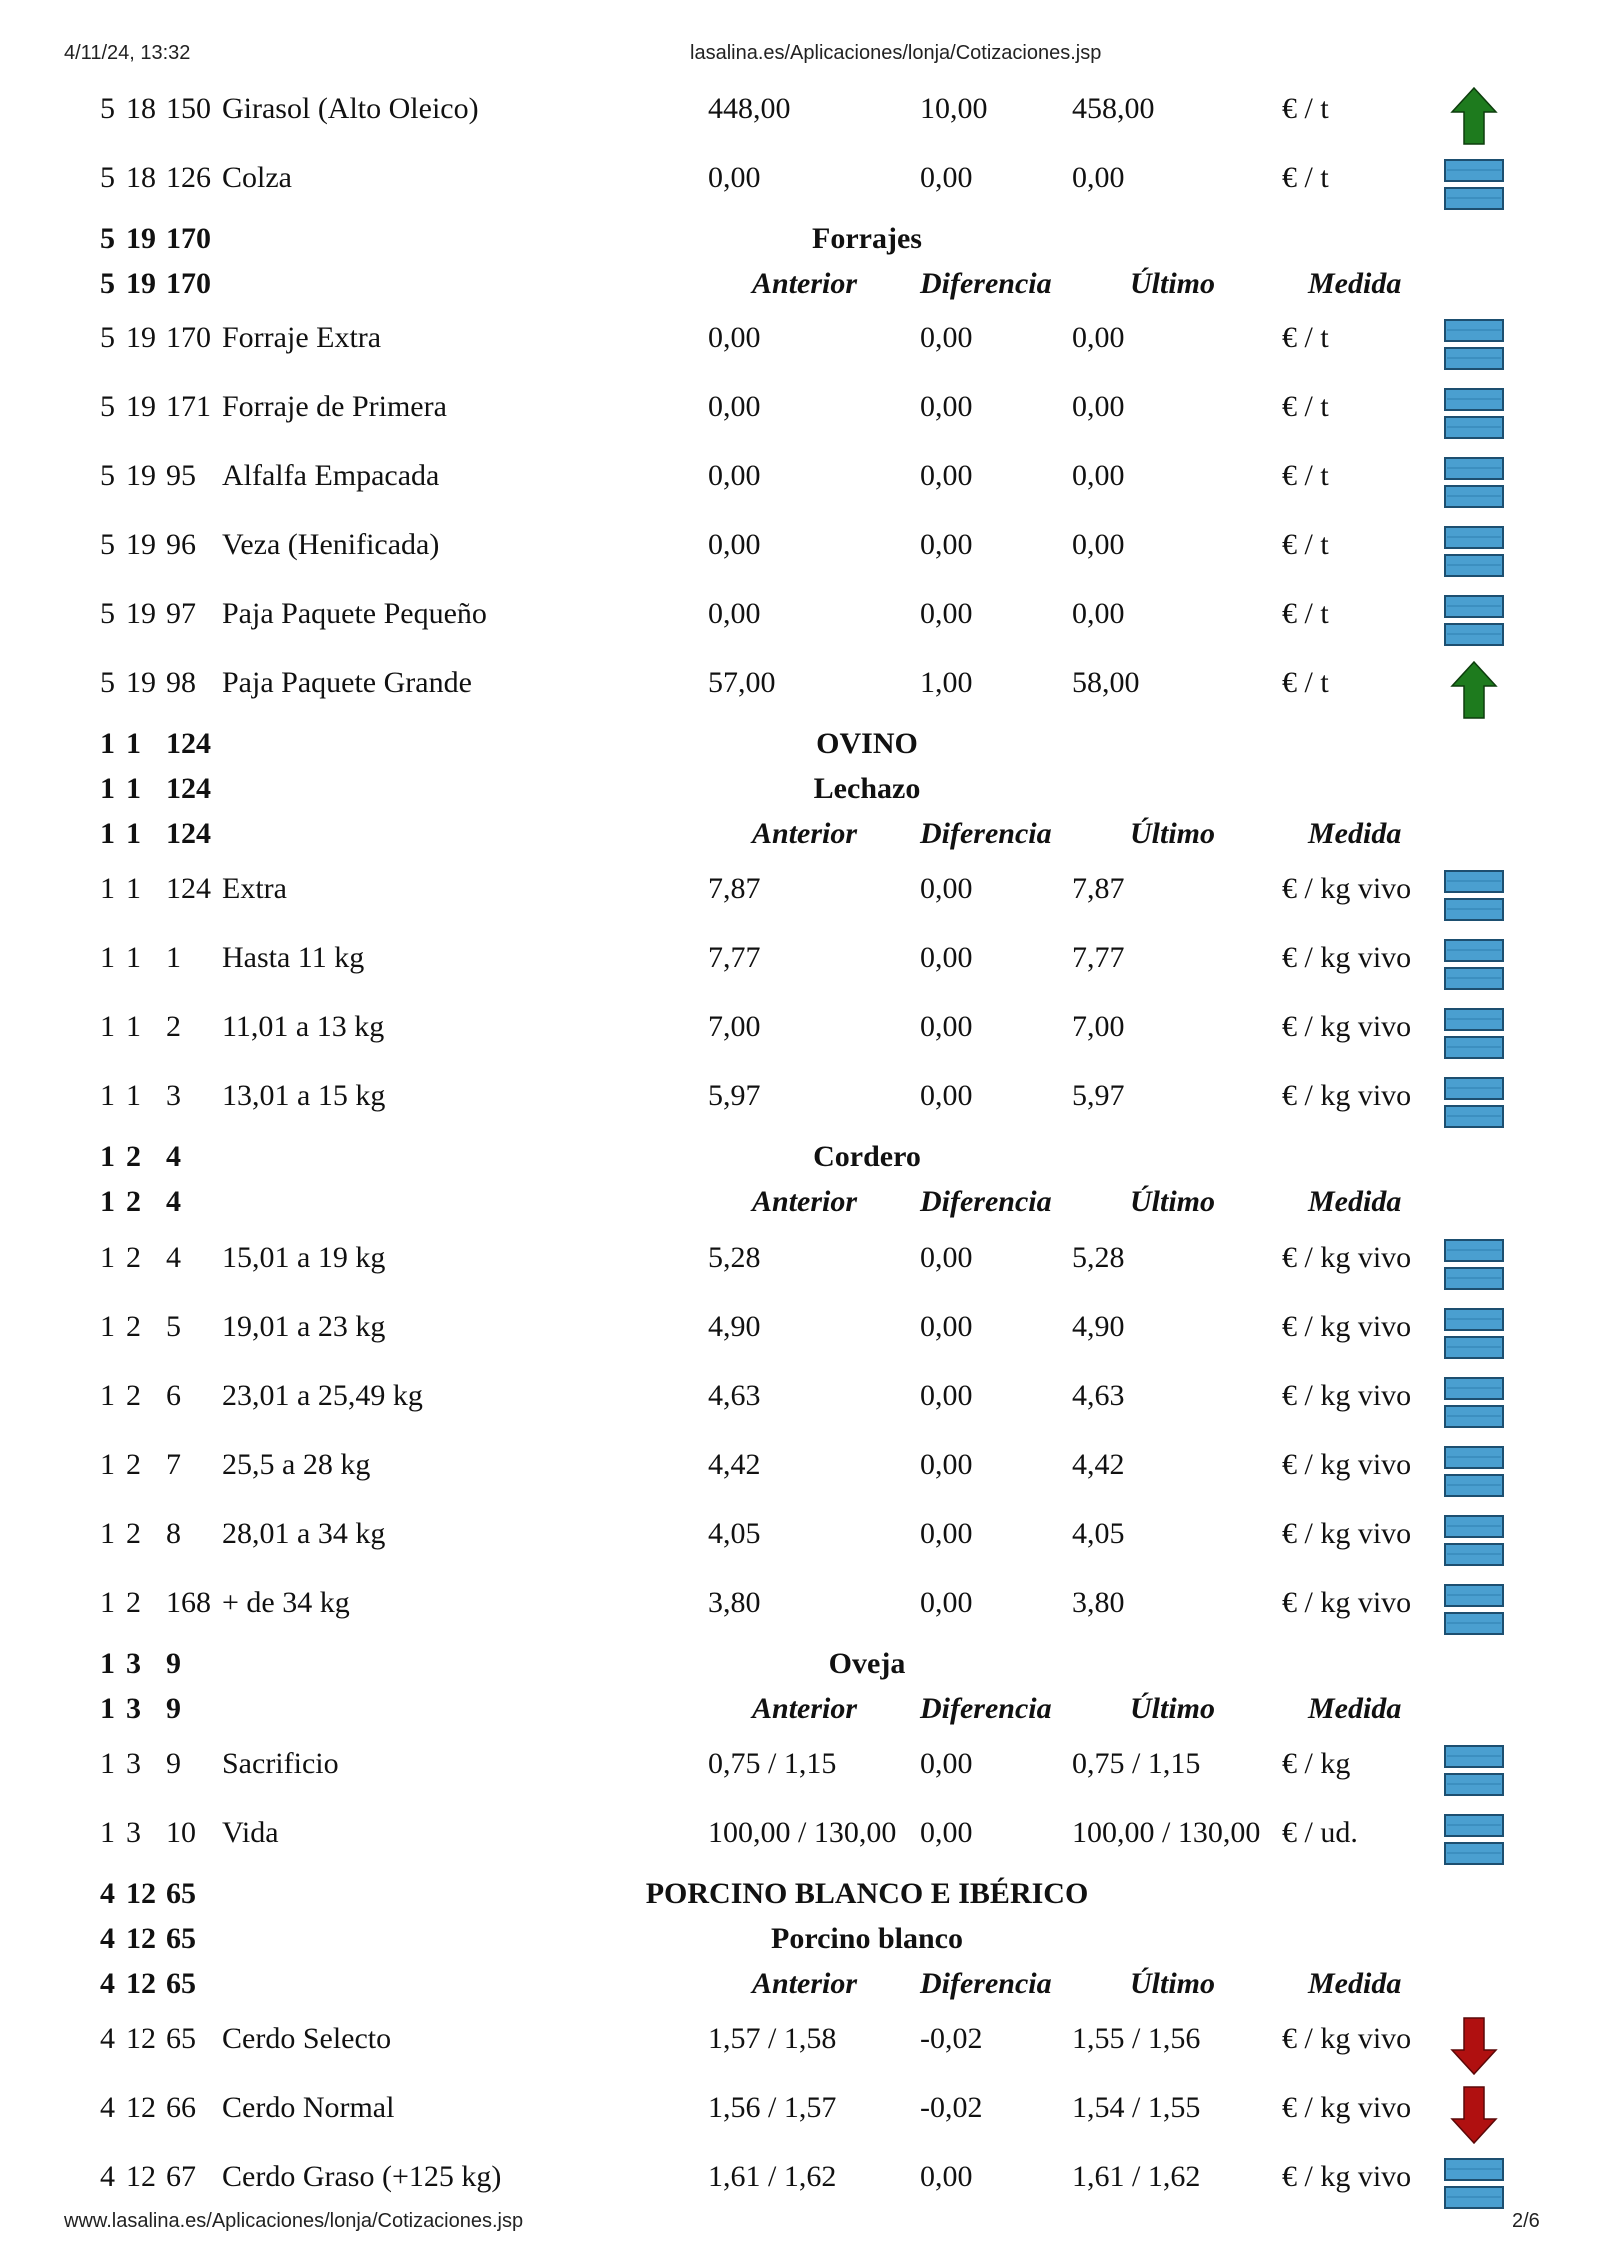 The height and width of the screenshot is (2264, 1600). Describe the element at coordinates (802, 1832) in the screenshot. I see `value-anterior: 100,00 / 130,00` at that location.